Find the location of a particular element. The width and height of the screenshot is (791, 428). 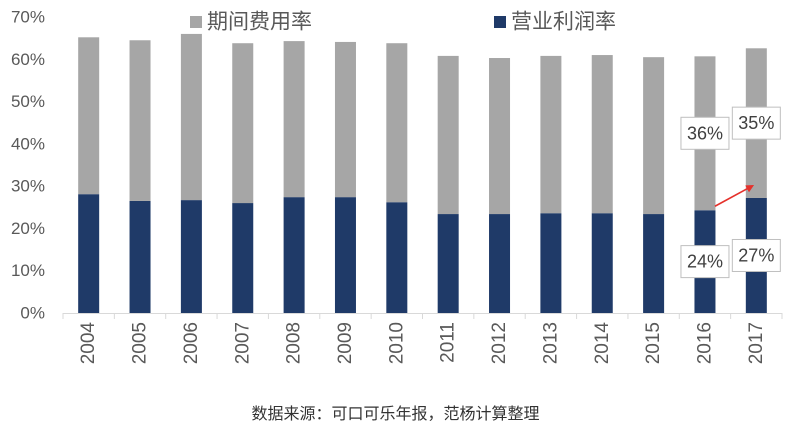

x-tick-label: 2016 is located at coordinates (704, 343).